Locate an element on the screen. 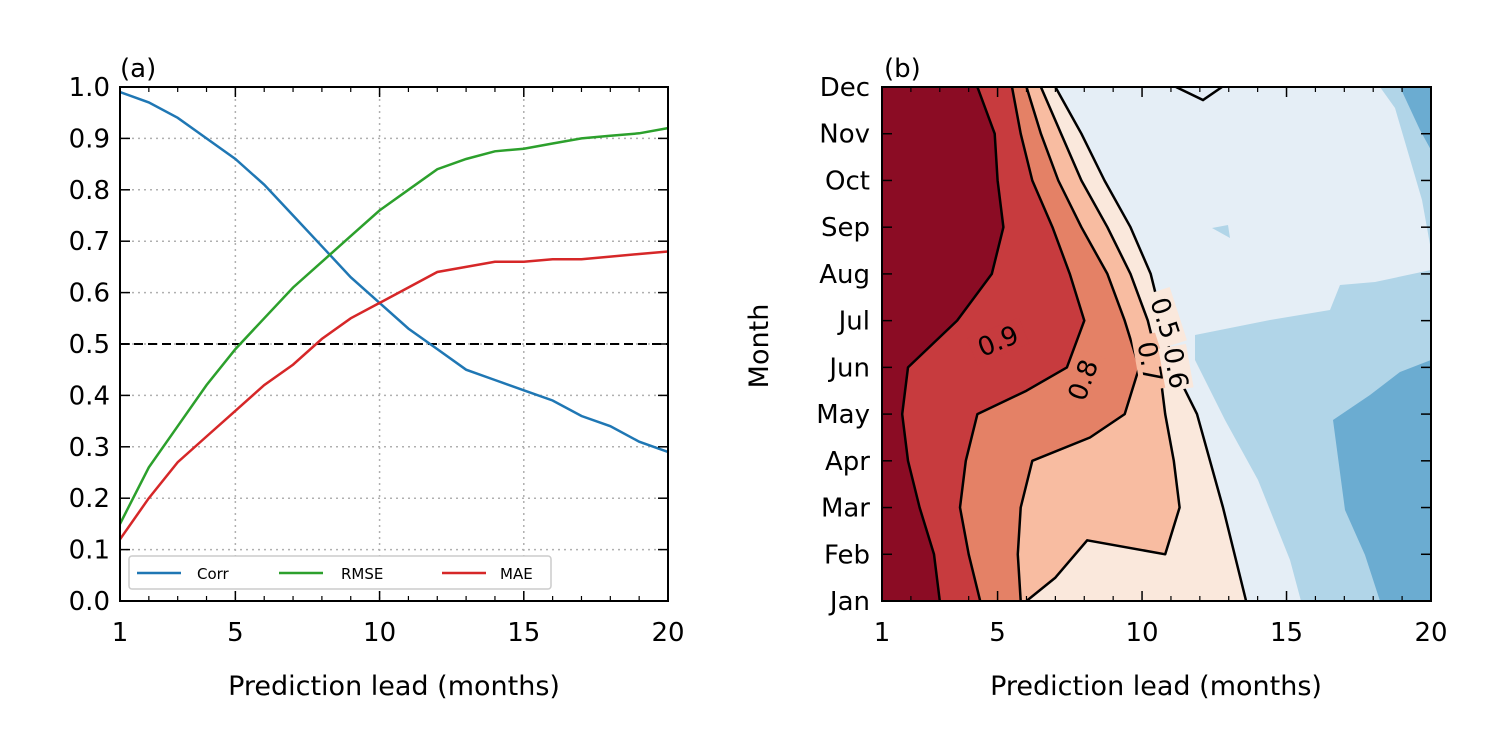 The image size is (1500, 750). legend-label-rmse: RMSE is located at coordinates (362, 574).